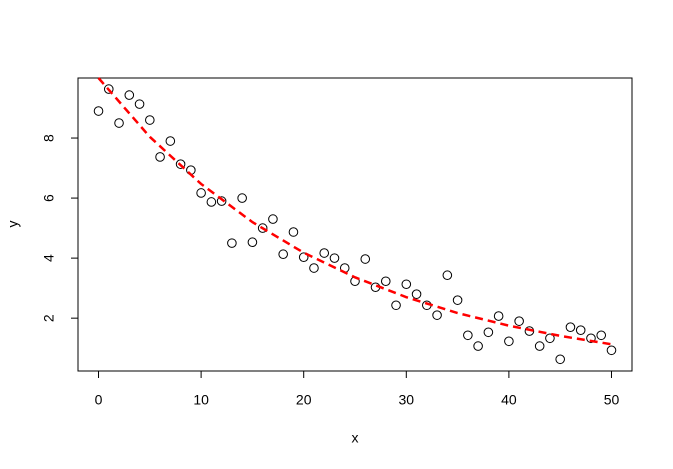 This screenshot has height=469, width=673. What do you see at coordinates (407, 400) in the screenshot?
I see `x-tick-label: 30` at bounding box center [407, 400].